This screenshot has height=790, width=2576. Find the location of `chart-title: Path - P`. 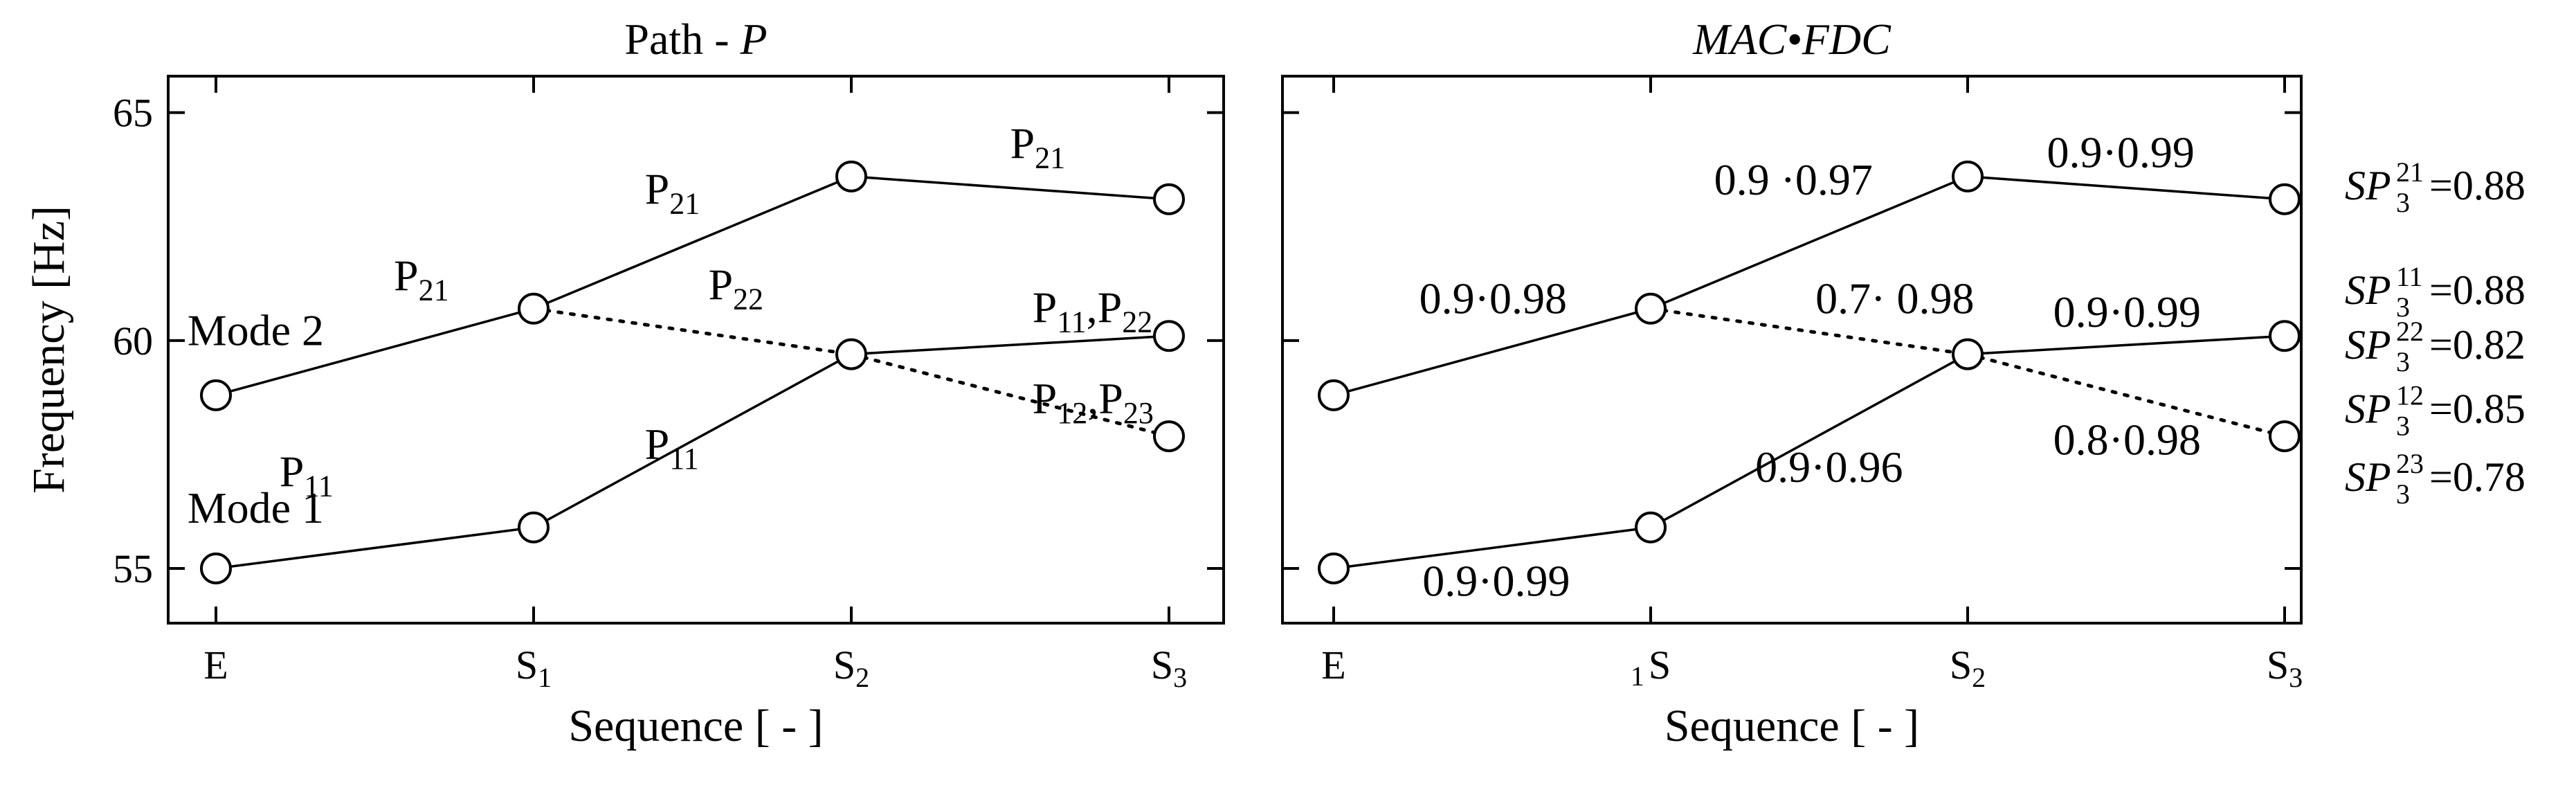

chart-title: Path - P is located at coordinates (695, 39).